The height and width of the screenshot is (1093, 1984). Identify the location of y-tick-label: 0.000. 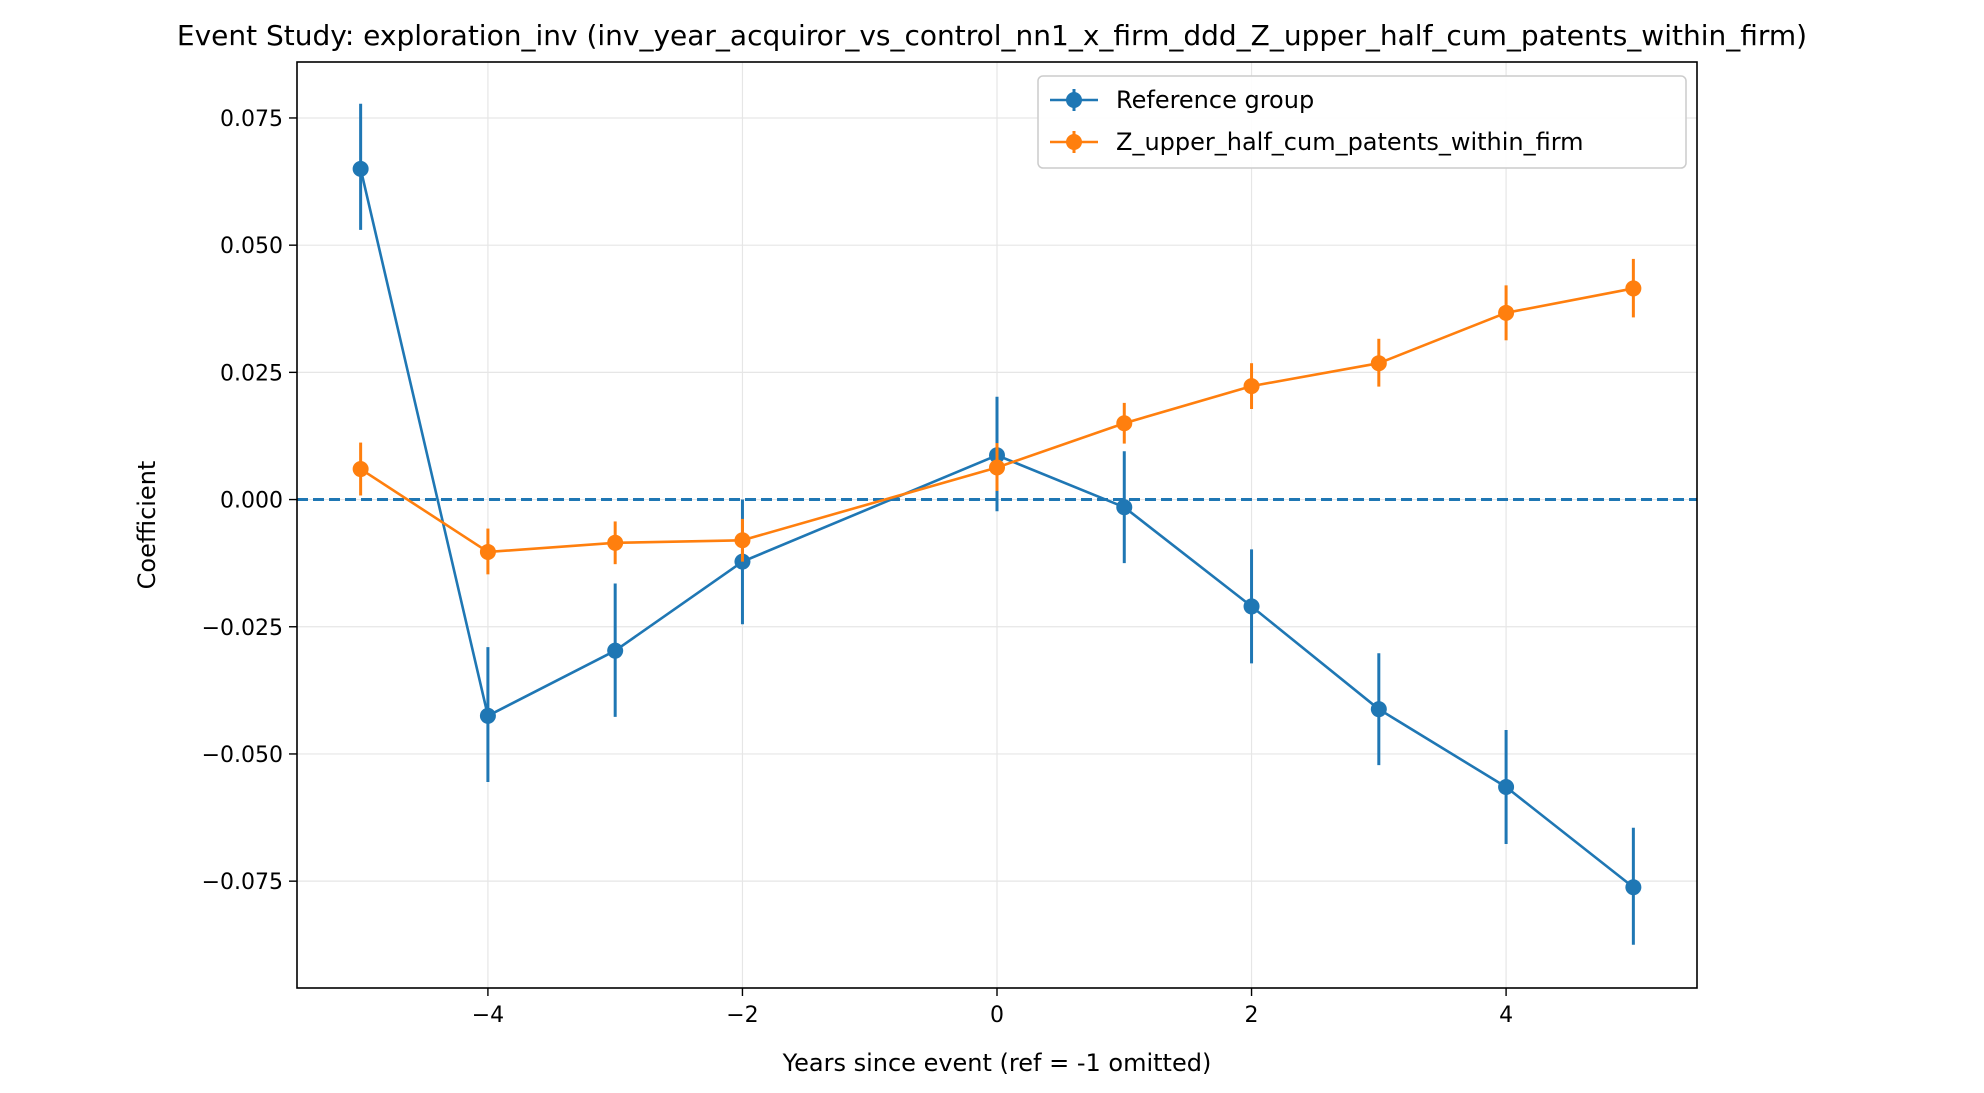
(251, 501).